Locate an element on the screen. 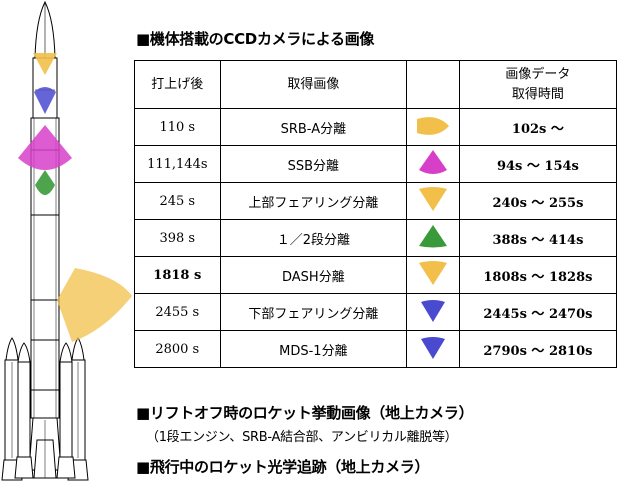 This screenshot has height=482, width=617. ccd-heading: ■機体搭載のCCDカメラによる画像 is located at coordinates (255, 39).